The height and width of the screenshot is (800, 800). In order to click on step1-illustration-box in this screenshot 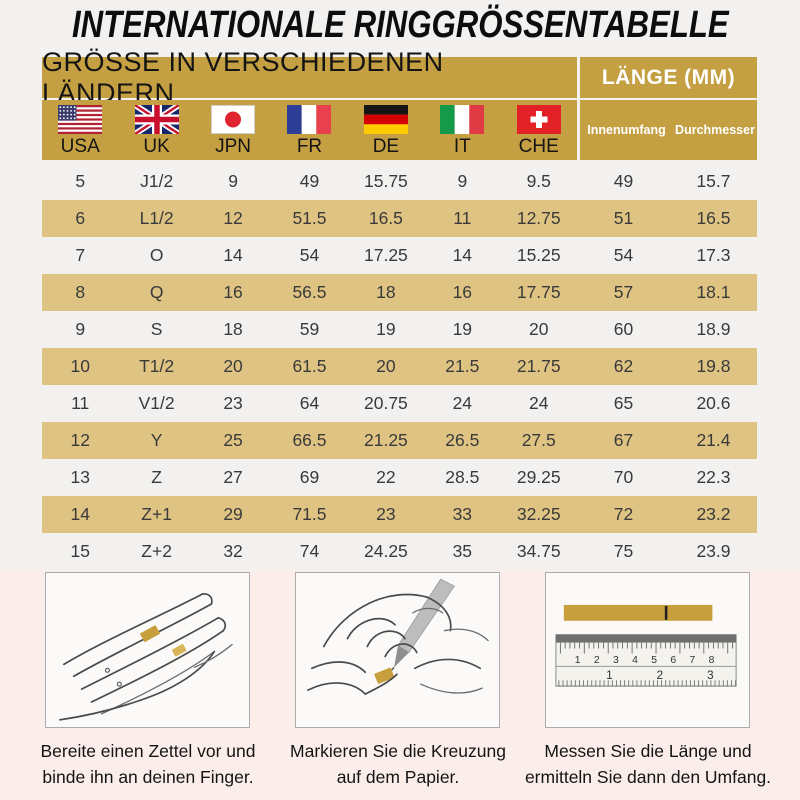, I will do `click(147, 650)`.